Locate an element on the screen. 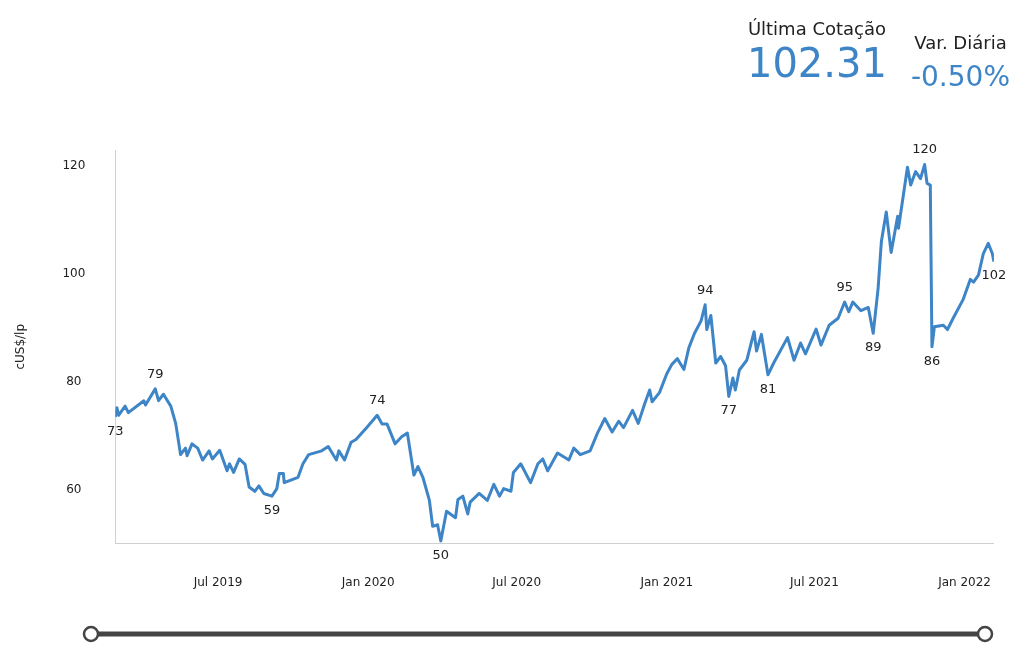 Image resolution: width=1024 pixels, height=652 pixels. annotation: 102 is located at coordinates (994, 275).